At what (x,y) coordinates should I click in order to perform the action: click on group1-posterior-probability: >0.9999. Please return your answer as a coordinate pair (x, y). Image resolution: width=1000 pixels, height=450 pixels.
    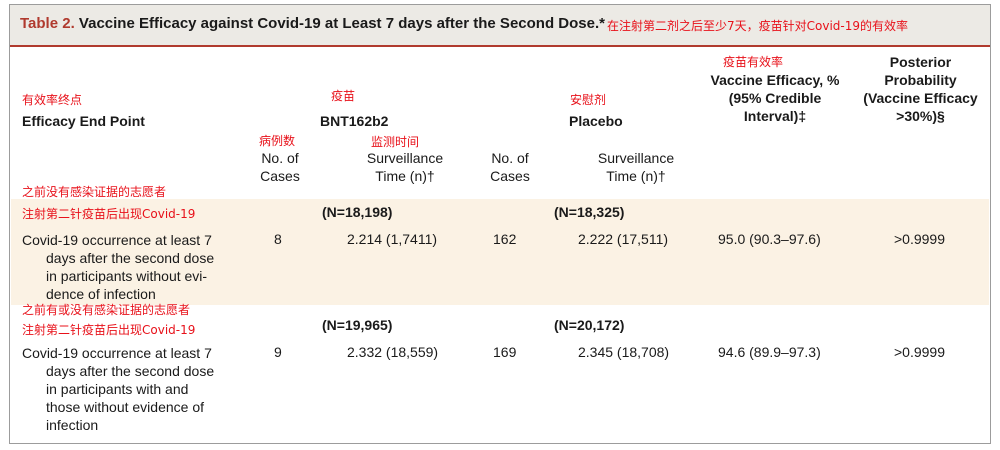
    Looking at the image, I should click on (919, 239).